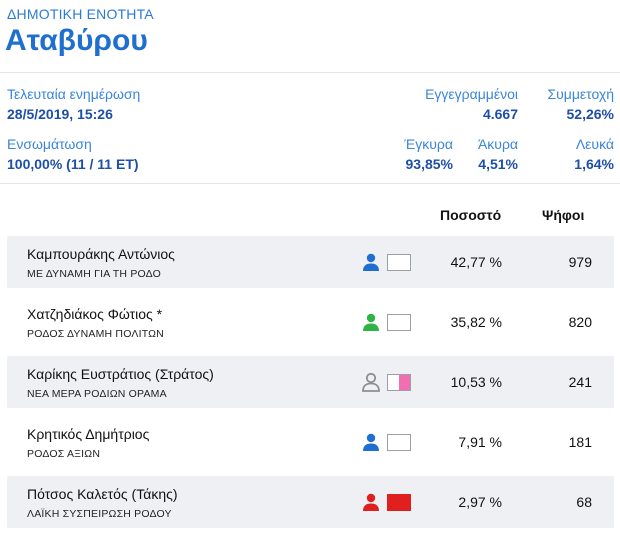  What do you see at coordinates (500, 114) in the screenshot?
I see `registered-value: 4.667` at bounding box center [500, 114].